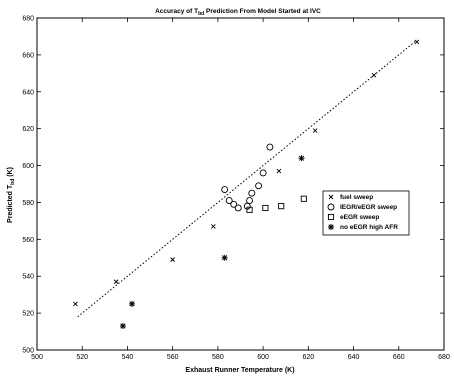  Describe the element at coordinates (28, 314) in the screenshot. I see `y-tick-label: 520` at that location.